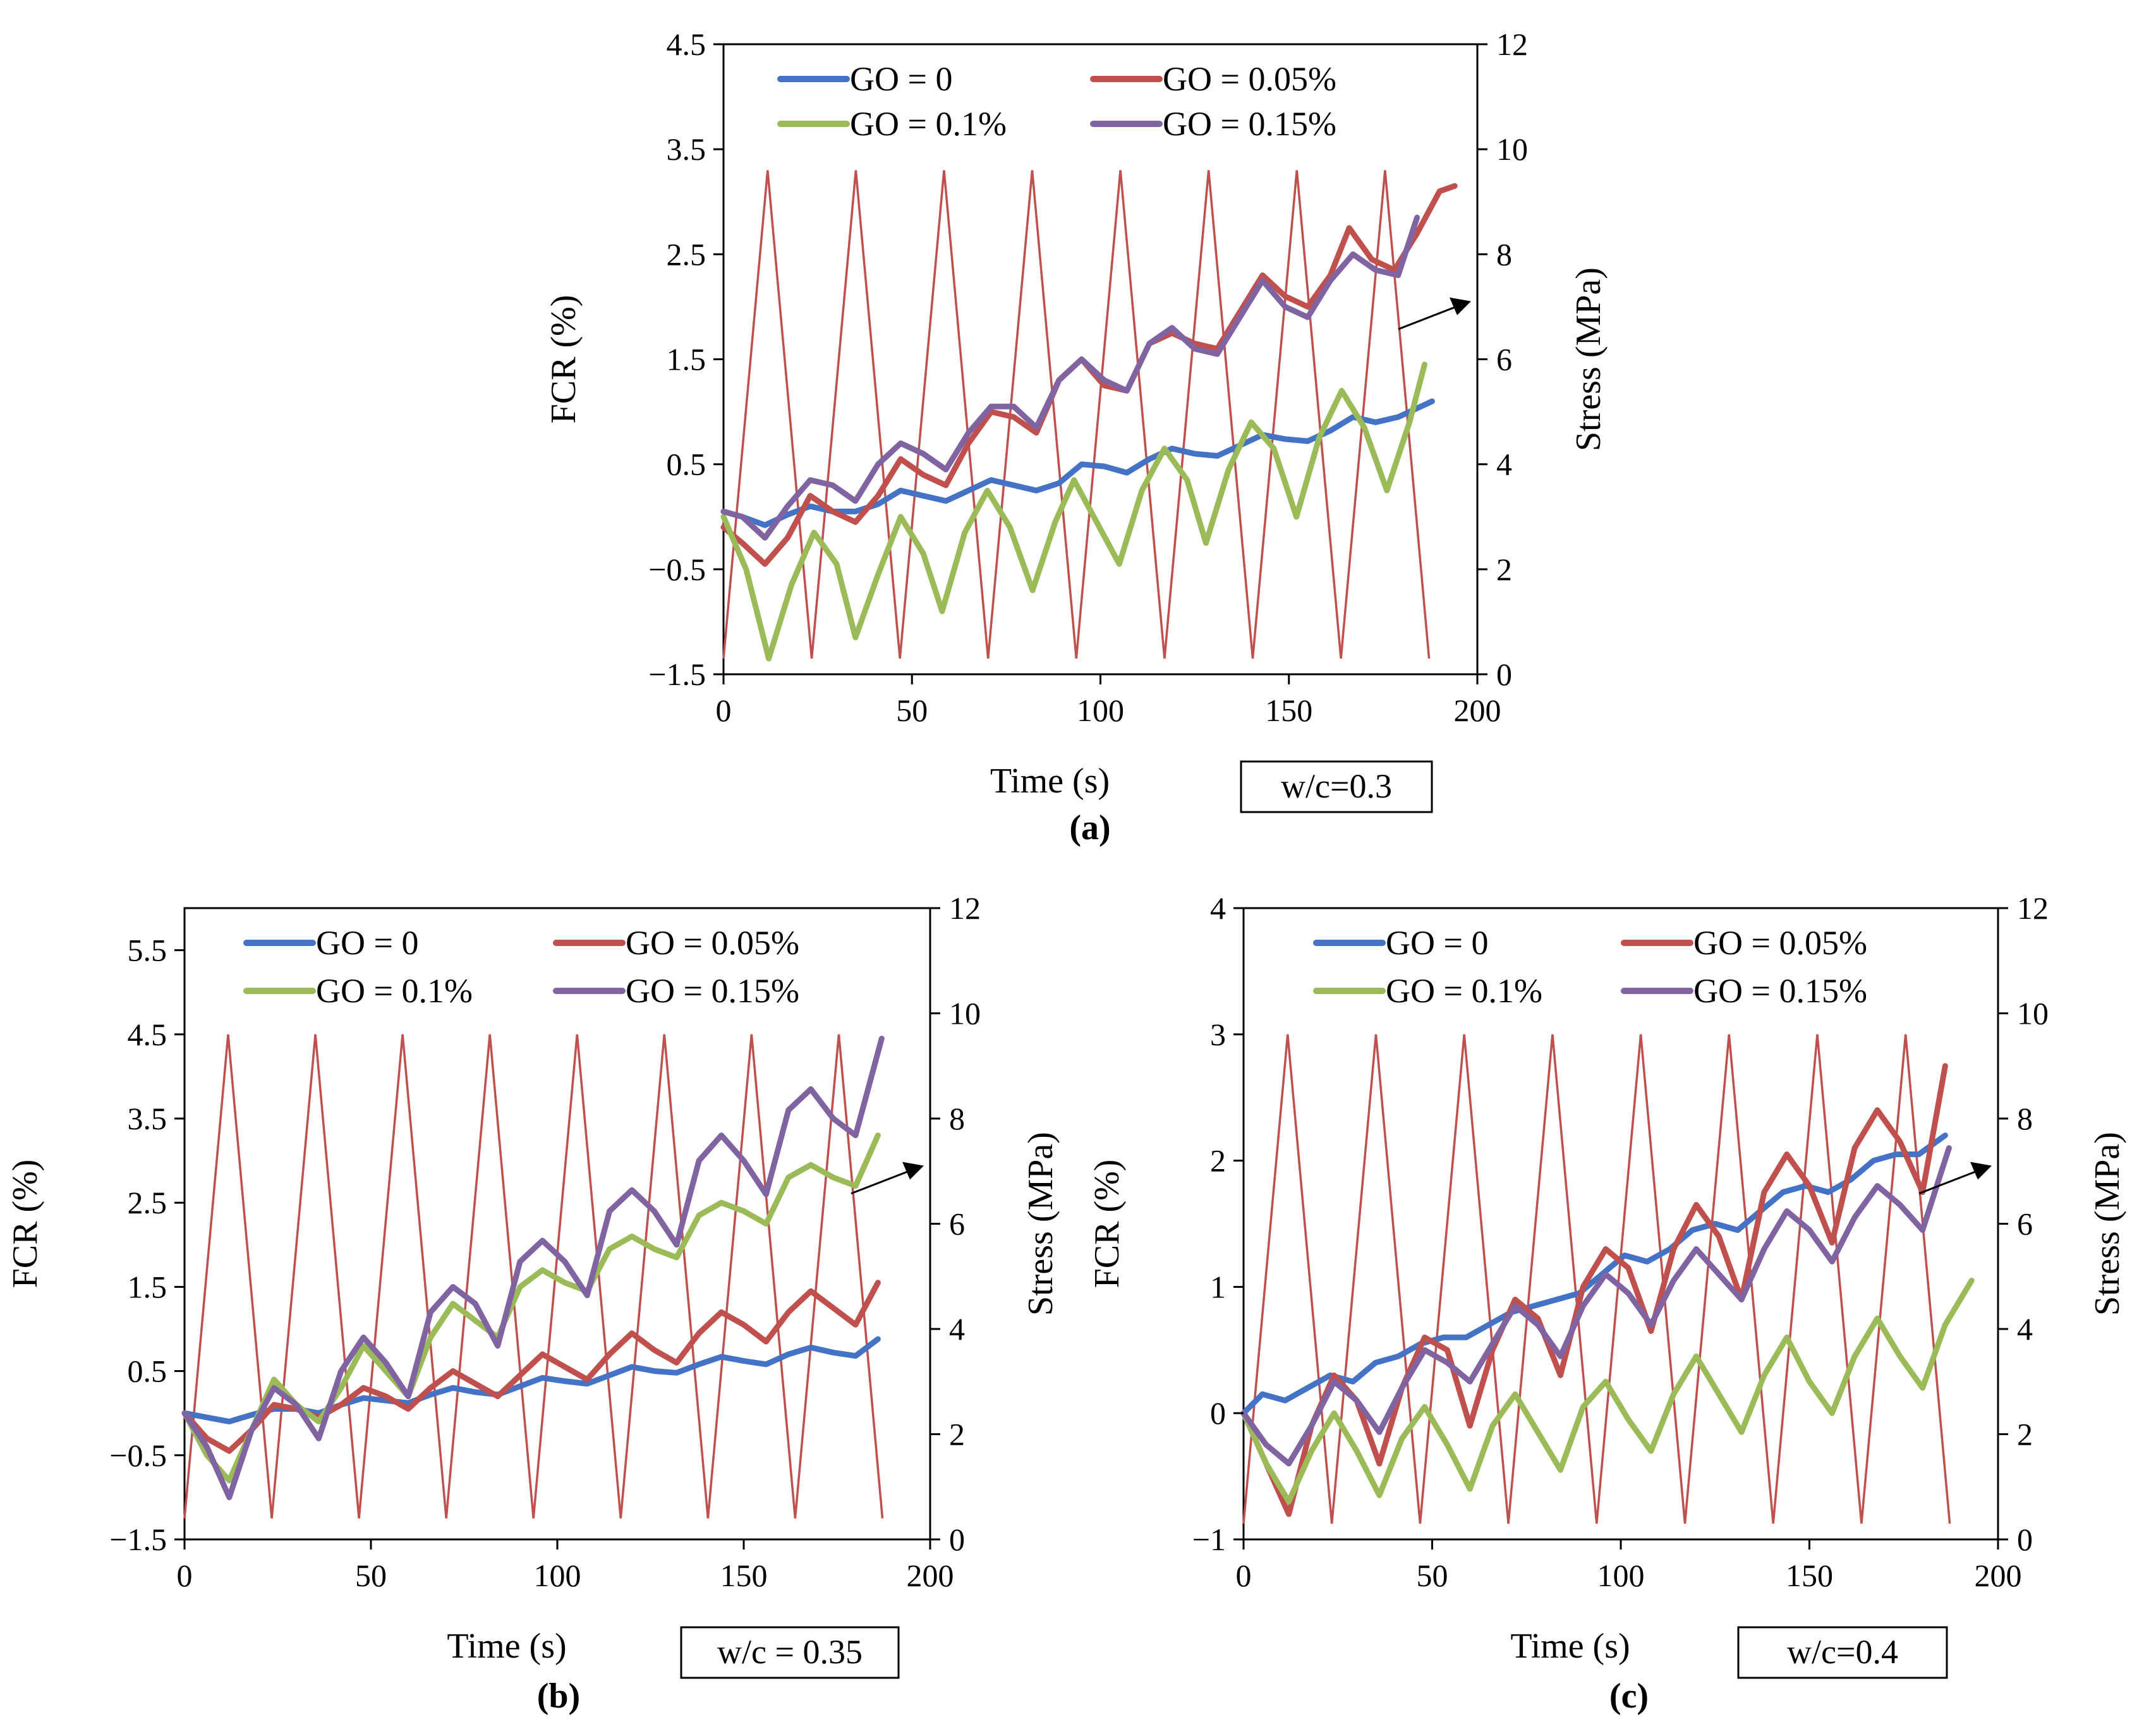  Describe the element at coordinates (558, 1696) in the screenshot. I see `panel-caption: (b)` at that location.